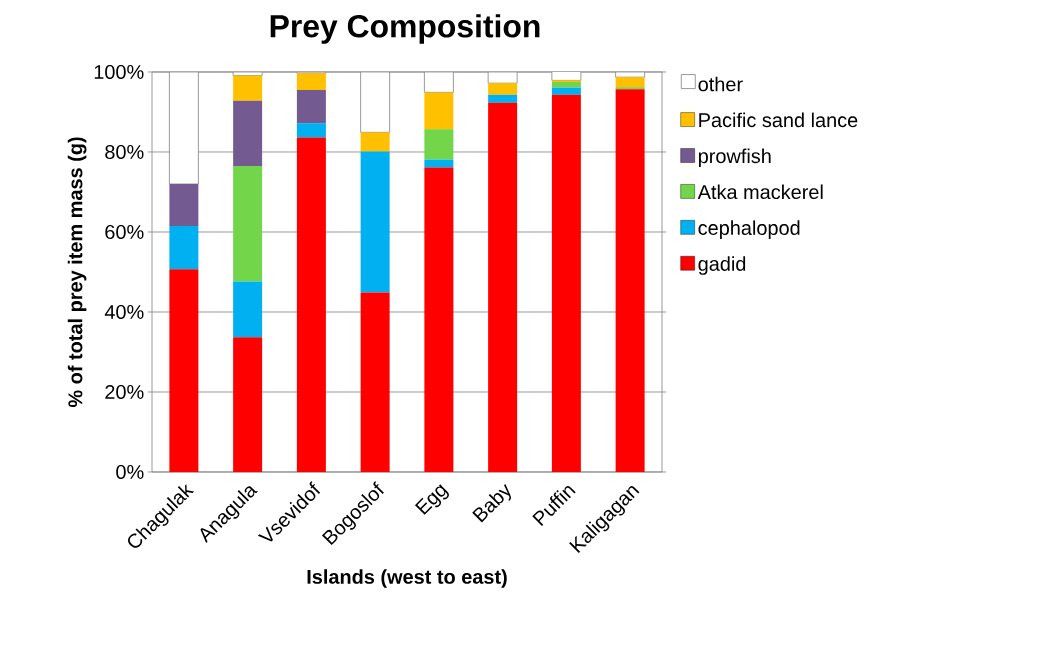 The width and height of the screenshot is (1058, 656). I want to click on y-tick-label: 100%, so click(119, 72).